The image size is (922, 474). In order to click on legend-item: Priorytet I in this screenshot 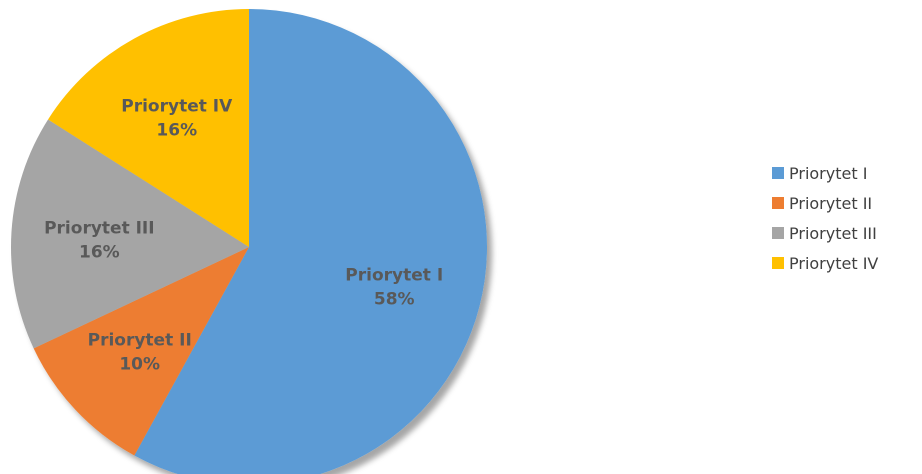, I will do `click(825, 173)`.